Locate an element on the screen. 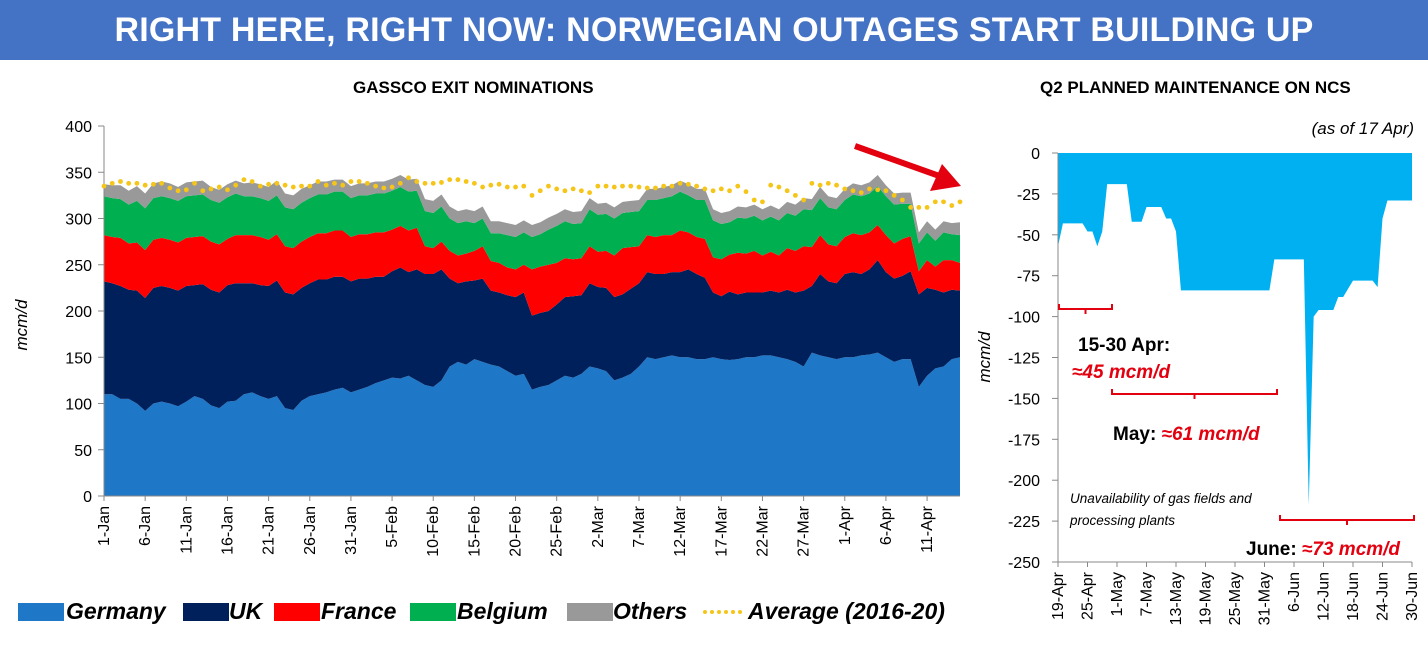 Image resolution: width=1428 pixels, height=653 pixels. x-tick-label: 24-Jun is located at coordinates (1383, 596).